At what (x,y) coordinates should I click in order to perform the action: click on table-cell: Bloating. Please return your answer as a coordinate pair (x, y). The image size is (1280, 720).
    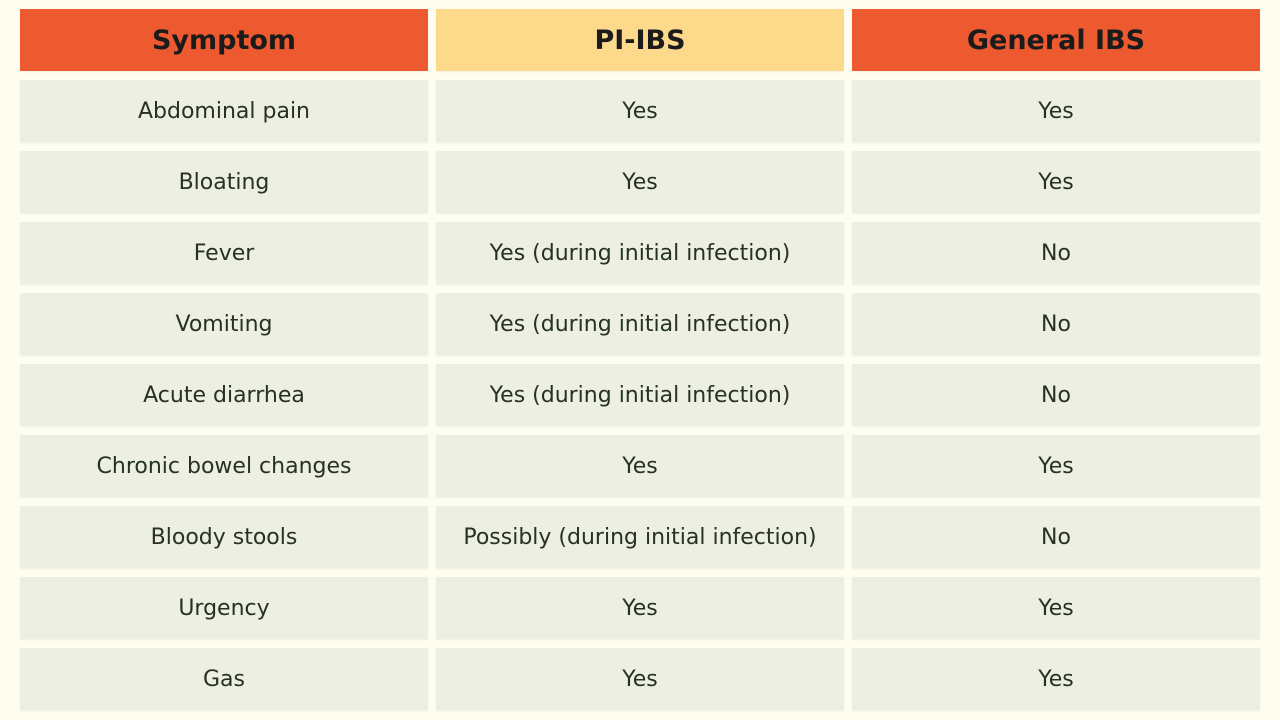
    Looking at the image, I should click on (224, 182).